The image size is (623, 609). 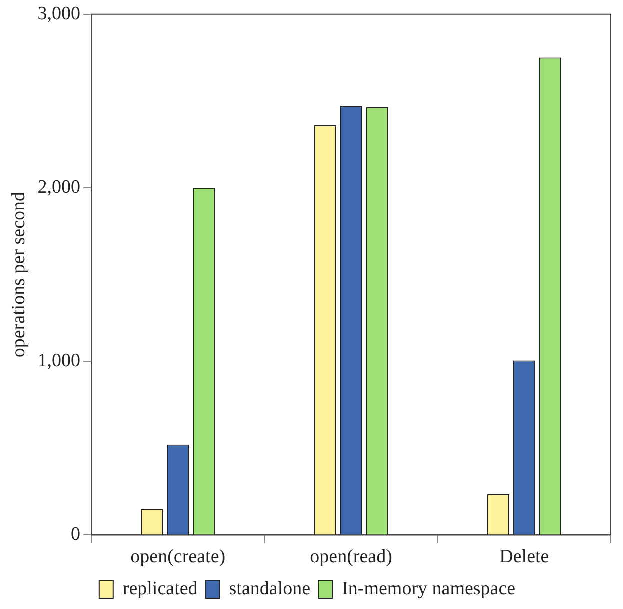 I want to click on y-tick-label: 3,000, so click(x=59, y=13).